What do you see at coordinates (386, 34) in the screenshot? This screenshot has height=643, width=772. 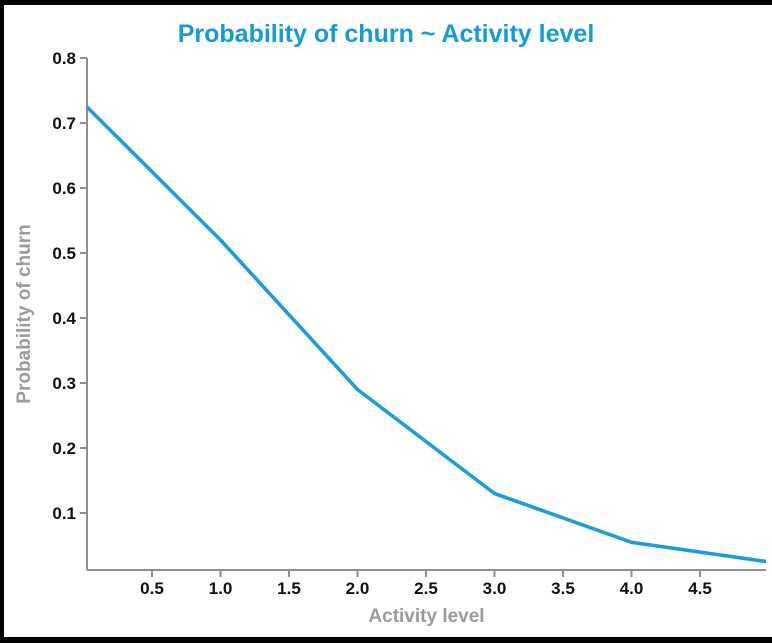 I see `chart-title: Probability of churn ~ Activity level` at bounding box center [386, 34].